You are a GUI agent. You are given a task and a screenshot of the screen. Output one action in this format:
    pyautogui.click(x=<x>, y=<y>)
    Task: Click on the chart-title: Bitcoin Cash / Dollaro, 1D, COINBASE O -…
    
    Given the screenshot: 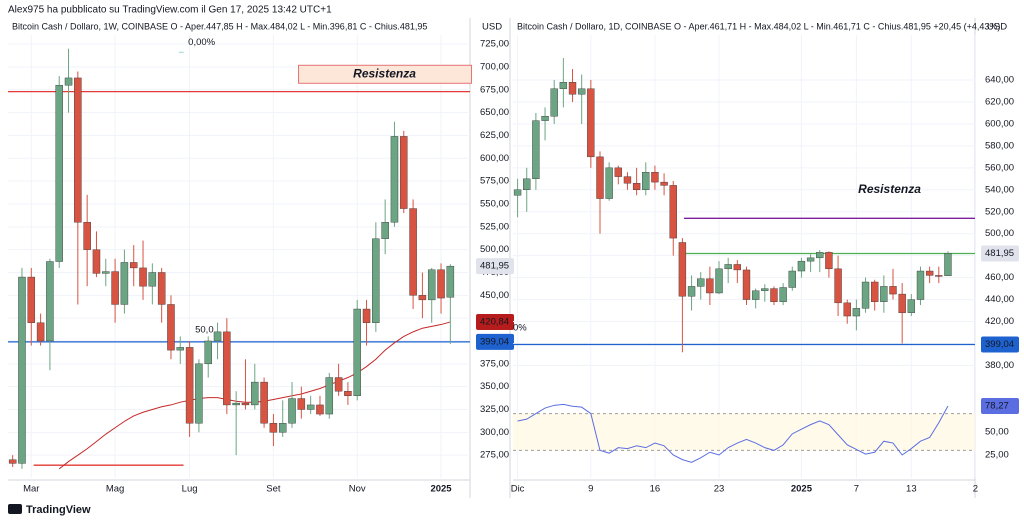 What is the action you would take?
    pyautogui.click(x=758, y=26)
    